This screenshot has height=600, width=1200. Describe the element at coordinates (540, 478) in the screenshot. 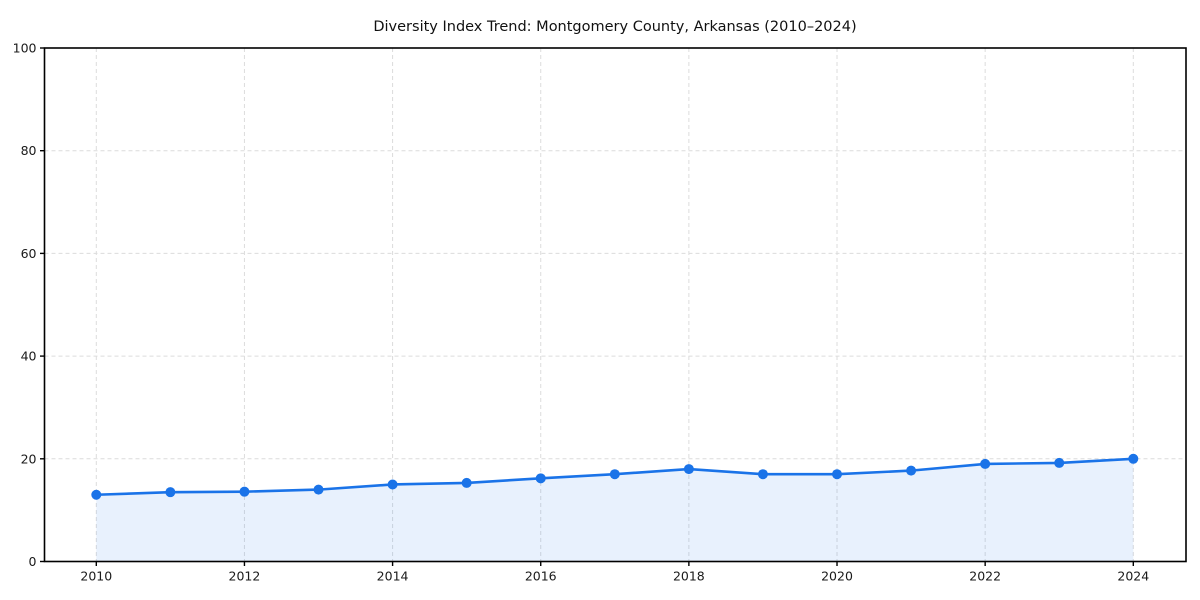

I see `data-point-2016` at that location.